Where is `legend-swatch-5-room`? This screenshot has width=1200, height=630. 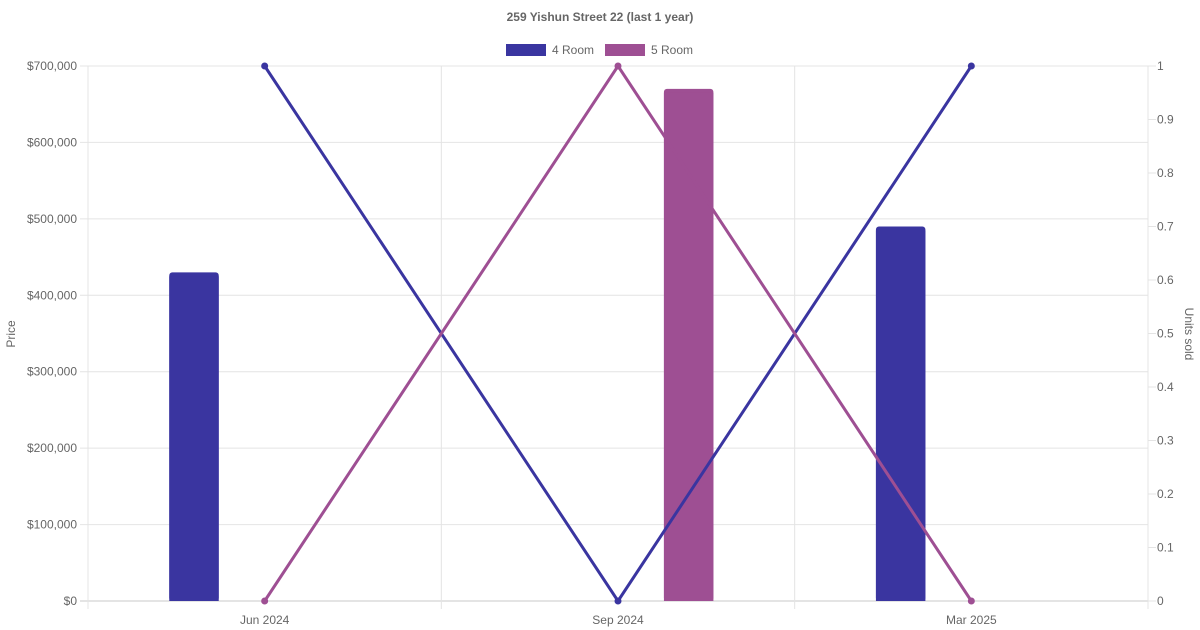 legend-swatch-5-room is located at coordinates (625, 50).